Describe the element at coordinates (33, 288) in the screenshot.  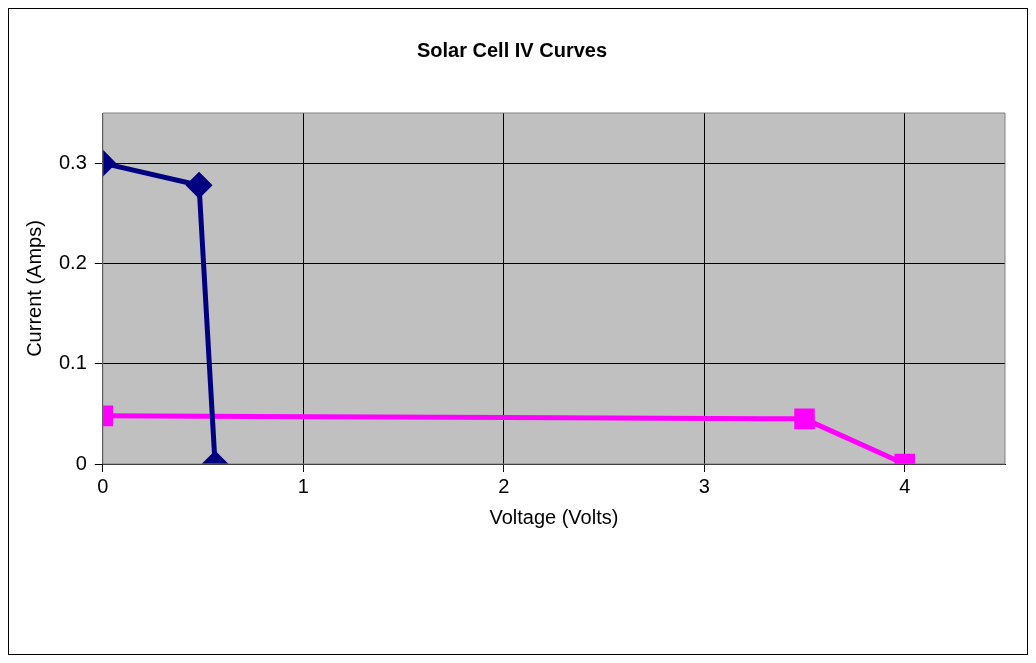
I see `y-axis-title: Current (Amps)` at that location.